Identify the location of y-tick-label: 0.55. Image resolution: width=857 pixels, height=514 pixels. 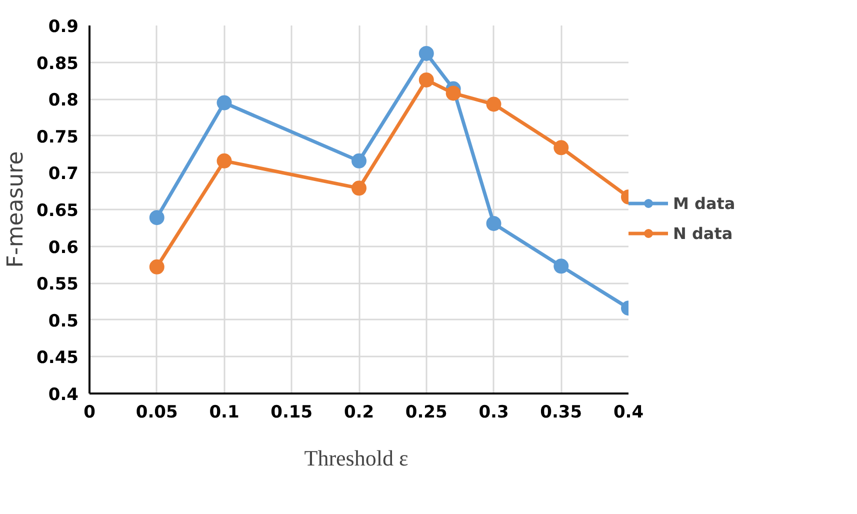
(57, 284).